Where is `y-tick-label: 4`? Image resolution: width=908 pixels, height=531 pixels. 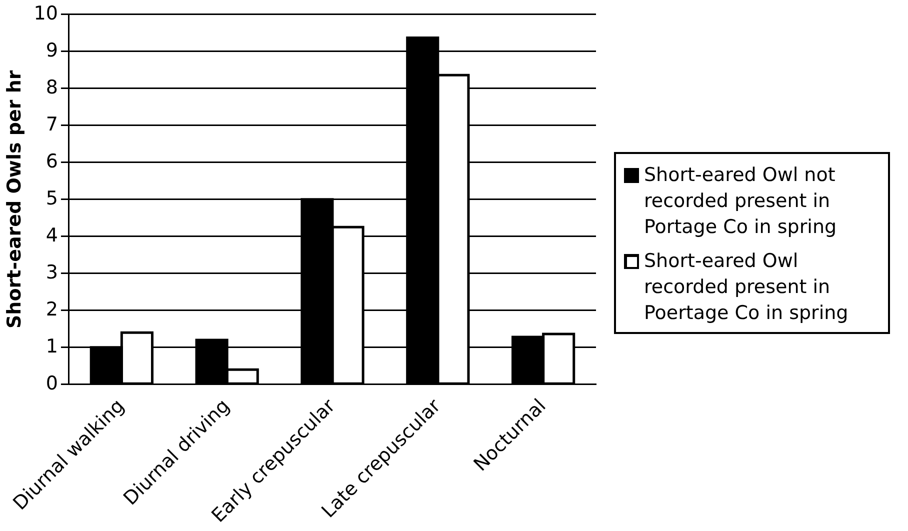 y-tick-label: 4 is located at coordinates (52, 235).